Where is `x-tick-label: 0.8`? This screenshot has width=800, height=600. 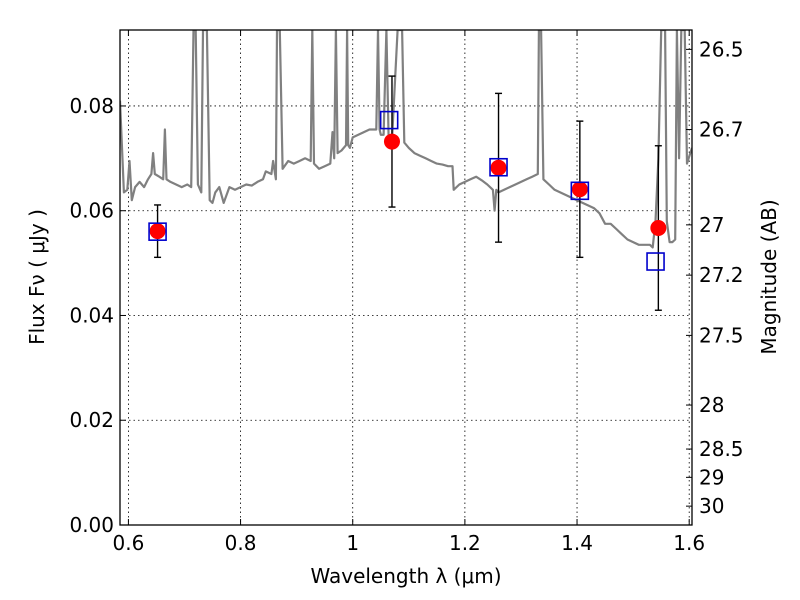
x-tick-label: 0.8 is located at coordinates (241, 543).